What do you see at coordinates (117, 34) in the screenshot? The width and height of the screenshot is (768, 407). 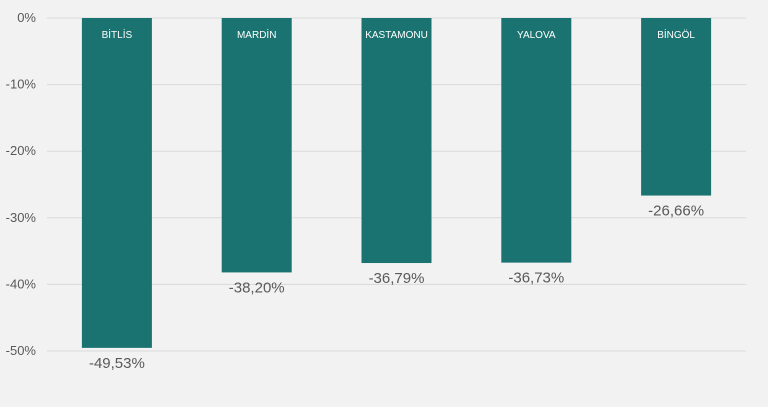 I see `category-label: BİTLİS` at bounding box center [117, 34].